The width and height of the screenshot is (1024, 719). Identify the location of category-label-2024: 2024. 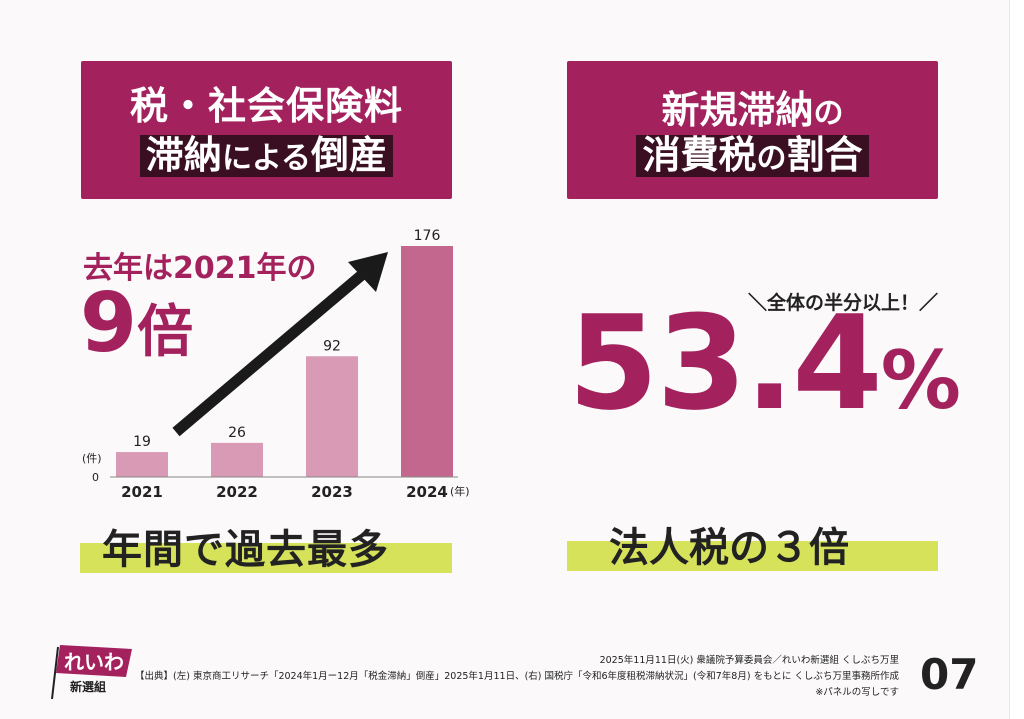
(427, 492).